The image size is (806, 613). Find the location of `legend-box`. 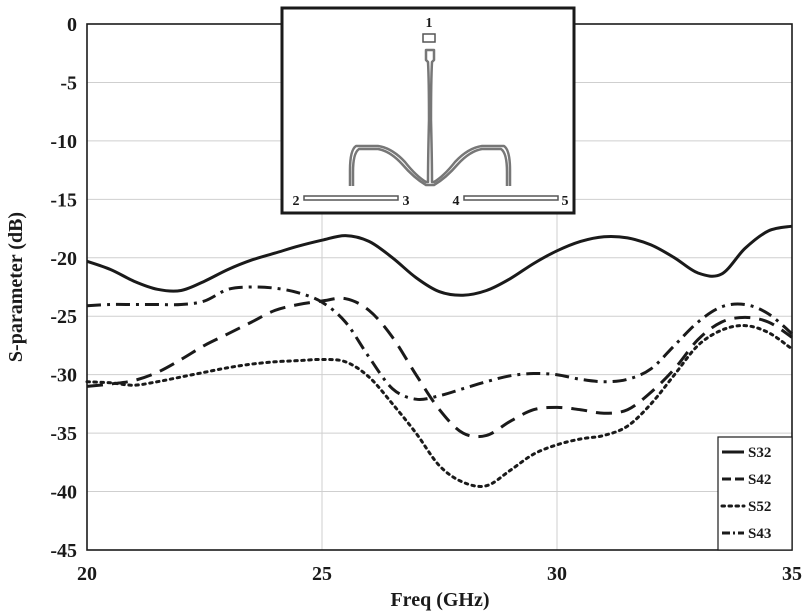

legend-box is located at coordinates (755, 493).